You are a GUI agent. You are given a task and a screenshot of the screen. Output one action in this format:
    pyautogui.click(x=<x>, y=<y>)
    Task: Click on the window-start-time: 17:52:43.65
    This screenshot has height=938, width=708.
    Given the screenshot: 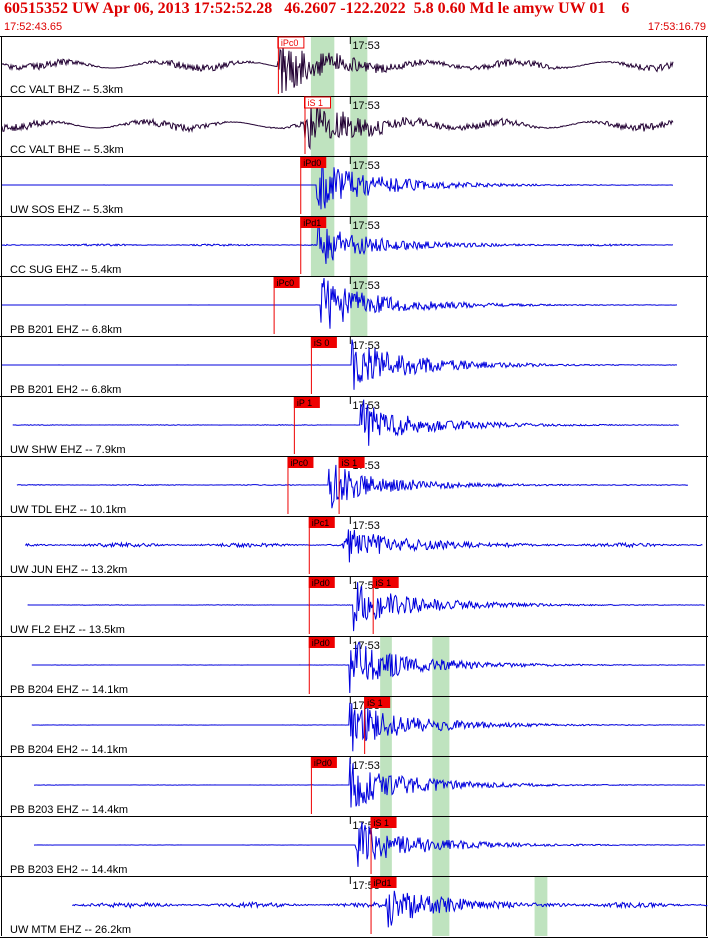 What is the action you would take?
    pyautogui.click(x=33, y=27)
    